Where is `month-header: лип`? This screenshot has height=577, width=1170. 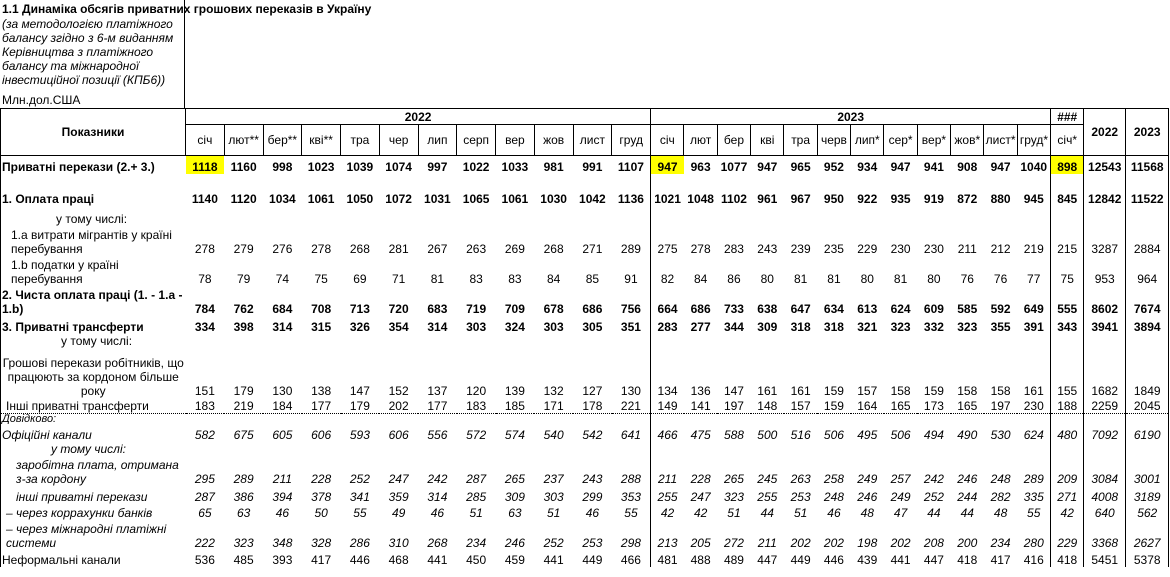 month-header: лип is located at coordinates (437, 140).